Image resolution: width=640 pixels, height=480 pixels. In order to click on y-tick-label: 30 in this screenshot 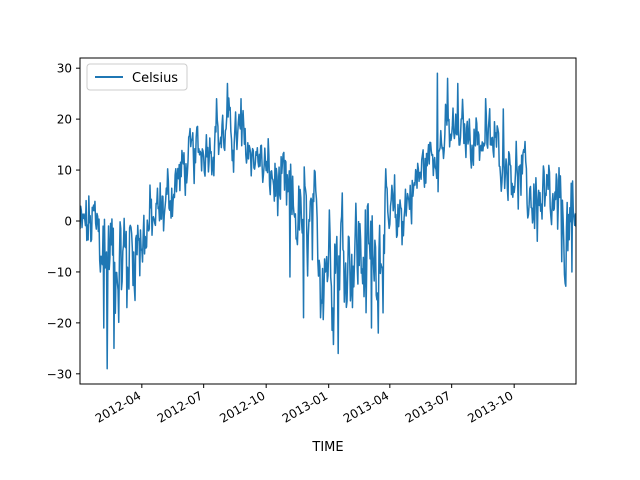, I will do `click(64, 69)`.